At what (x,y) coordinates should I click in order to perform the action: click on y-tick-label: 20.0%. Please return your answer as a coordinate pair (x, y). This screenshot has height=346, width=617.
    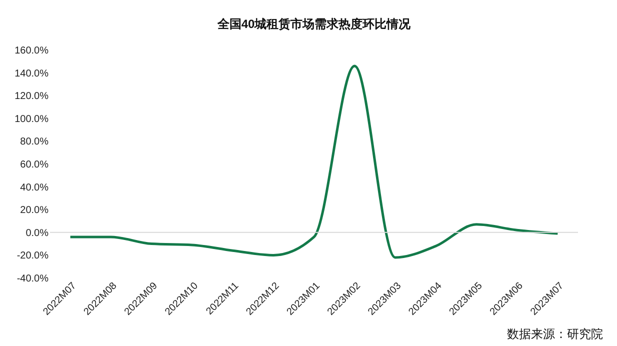
    Looking at the image, I should click on (34, 210).